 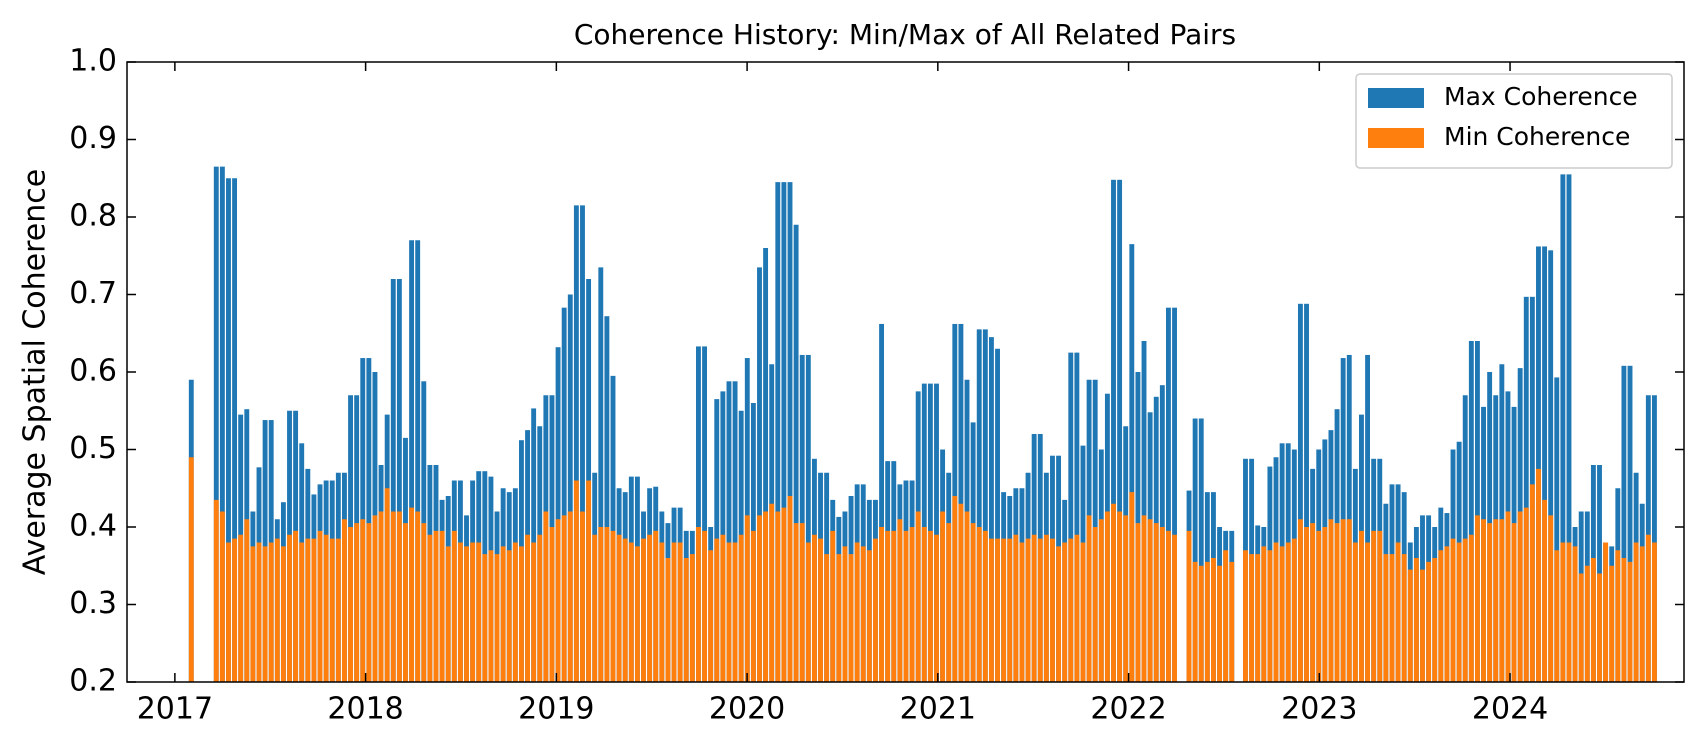 What do you see at coordinates (1541, 96) in the screenshot?
I see `legend-label: Max Coherence` at bounding box center [1541, 96].